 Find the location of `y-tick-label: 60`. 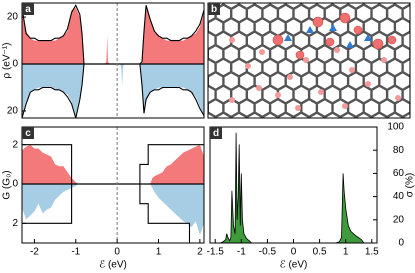

y-tick-label: 60 is located at coordinates (399, 173).